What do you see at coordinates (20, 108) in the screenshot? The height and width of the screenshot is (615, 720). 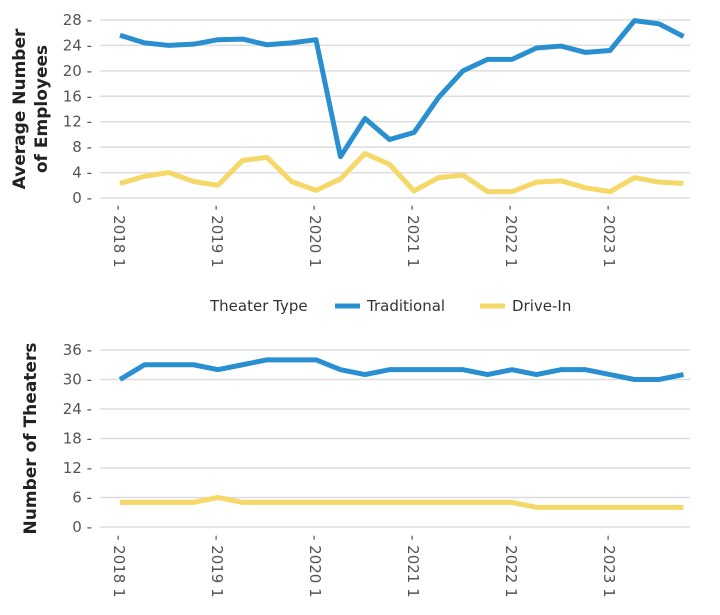 I see `y-axis-label: Average Number` at bounding box center [20, 108].